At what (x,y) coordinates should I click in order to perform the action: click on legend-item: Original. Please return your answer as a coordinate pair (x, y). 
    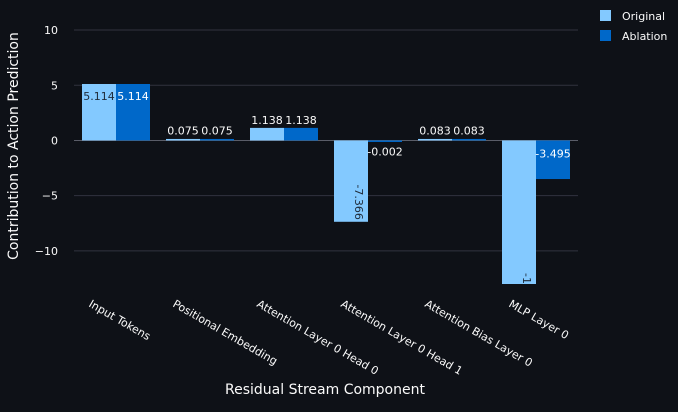
    Looking at the image, I should click on (632, 16).